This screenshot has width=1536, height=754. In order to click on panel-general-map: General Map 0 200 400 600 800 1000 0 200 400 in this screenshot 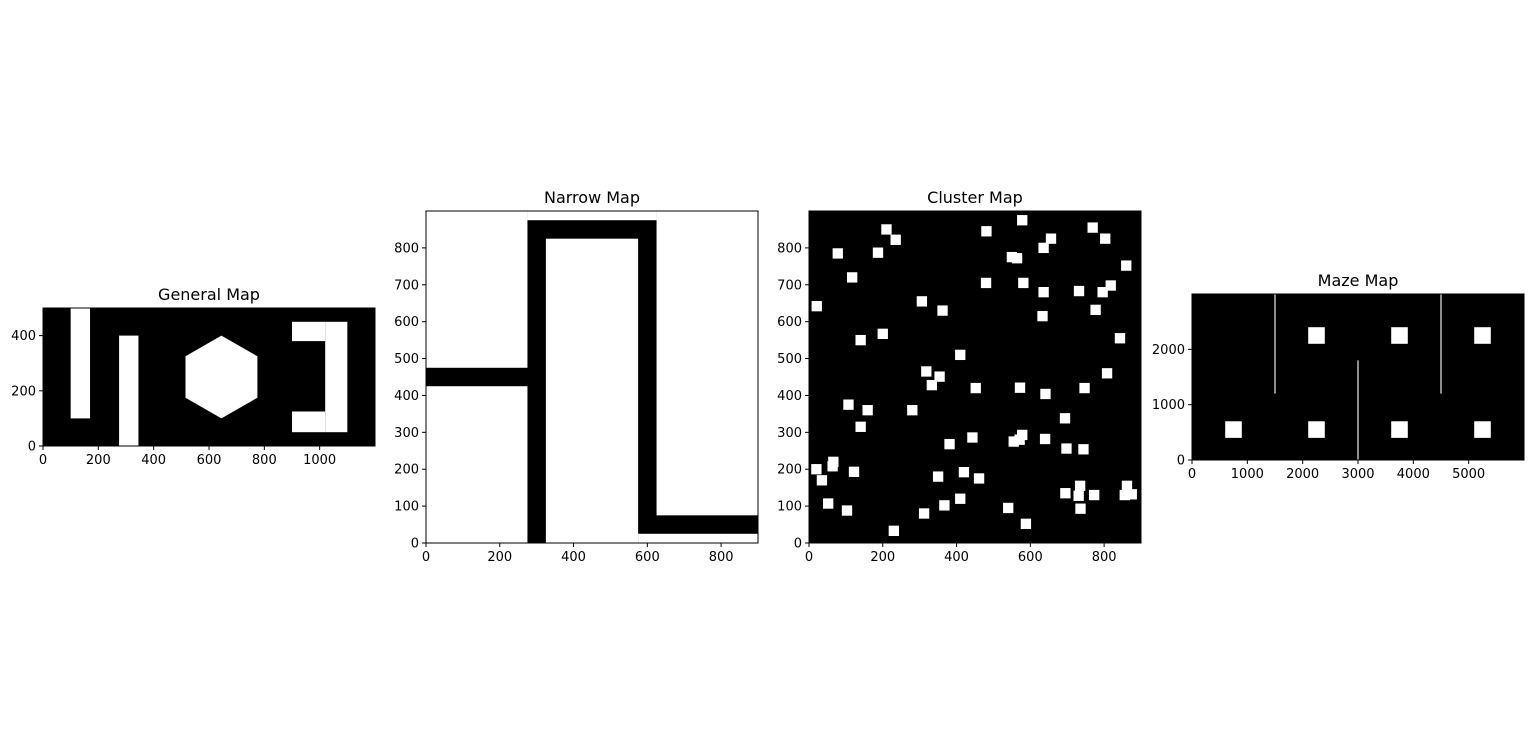, I will do `click(193, 376)`.